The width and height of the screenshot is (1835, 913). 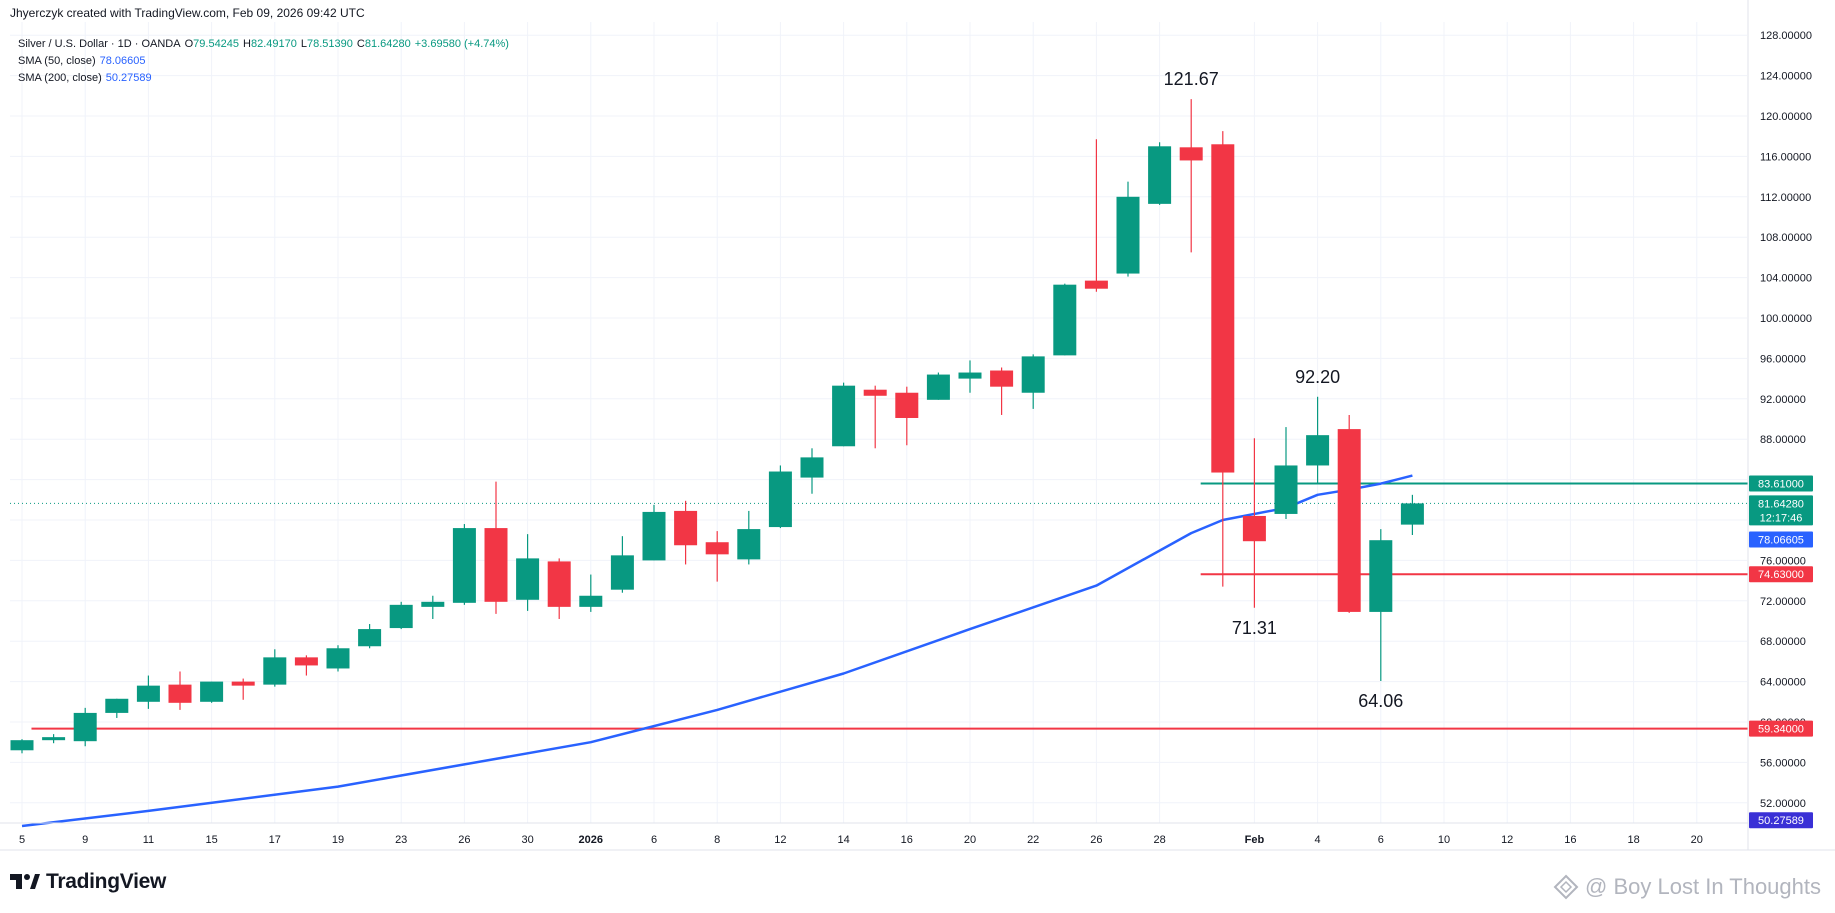 I want to click on level-tag-red-bg, so click(x=1781, y=574).